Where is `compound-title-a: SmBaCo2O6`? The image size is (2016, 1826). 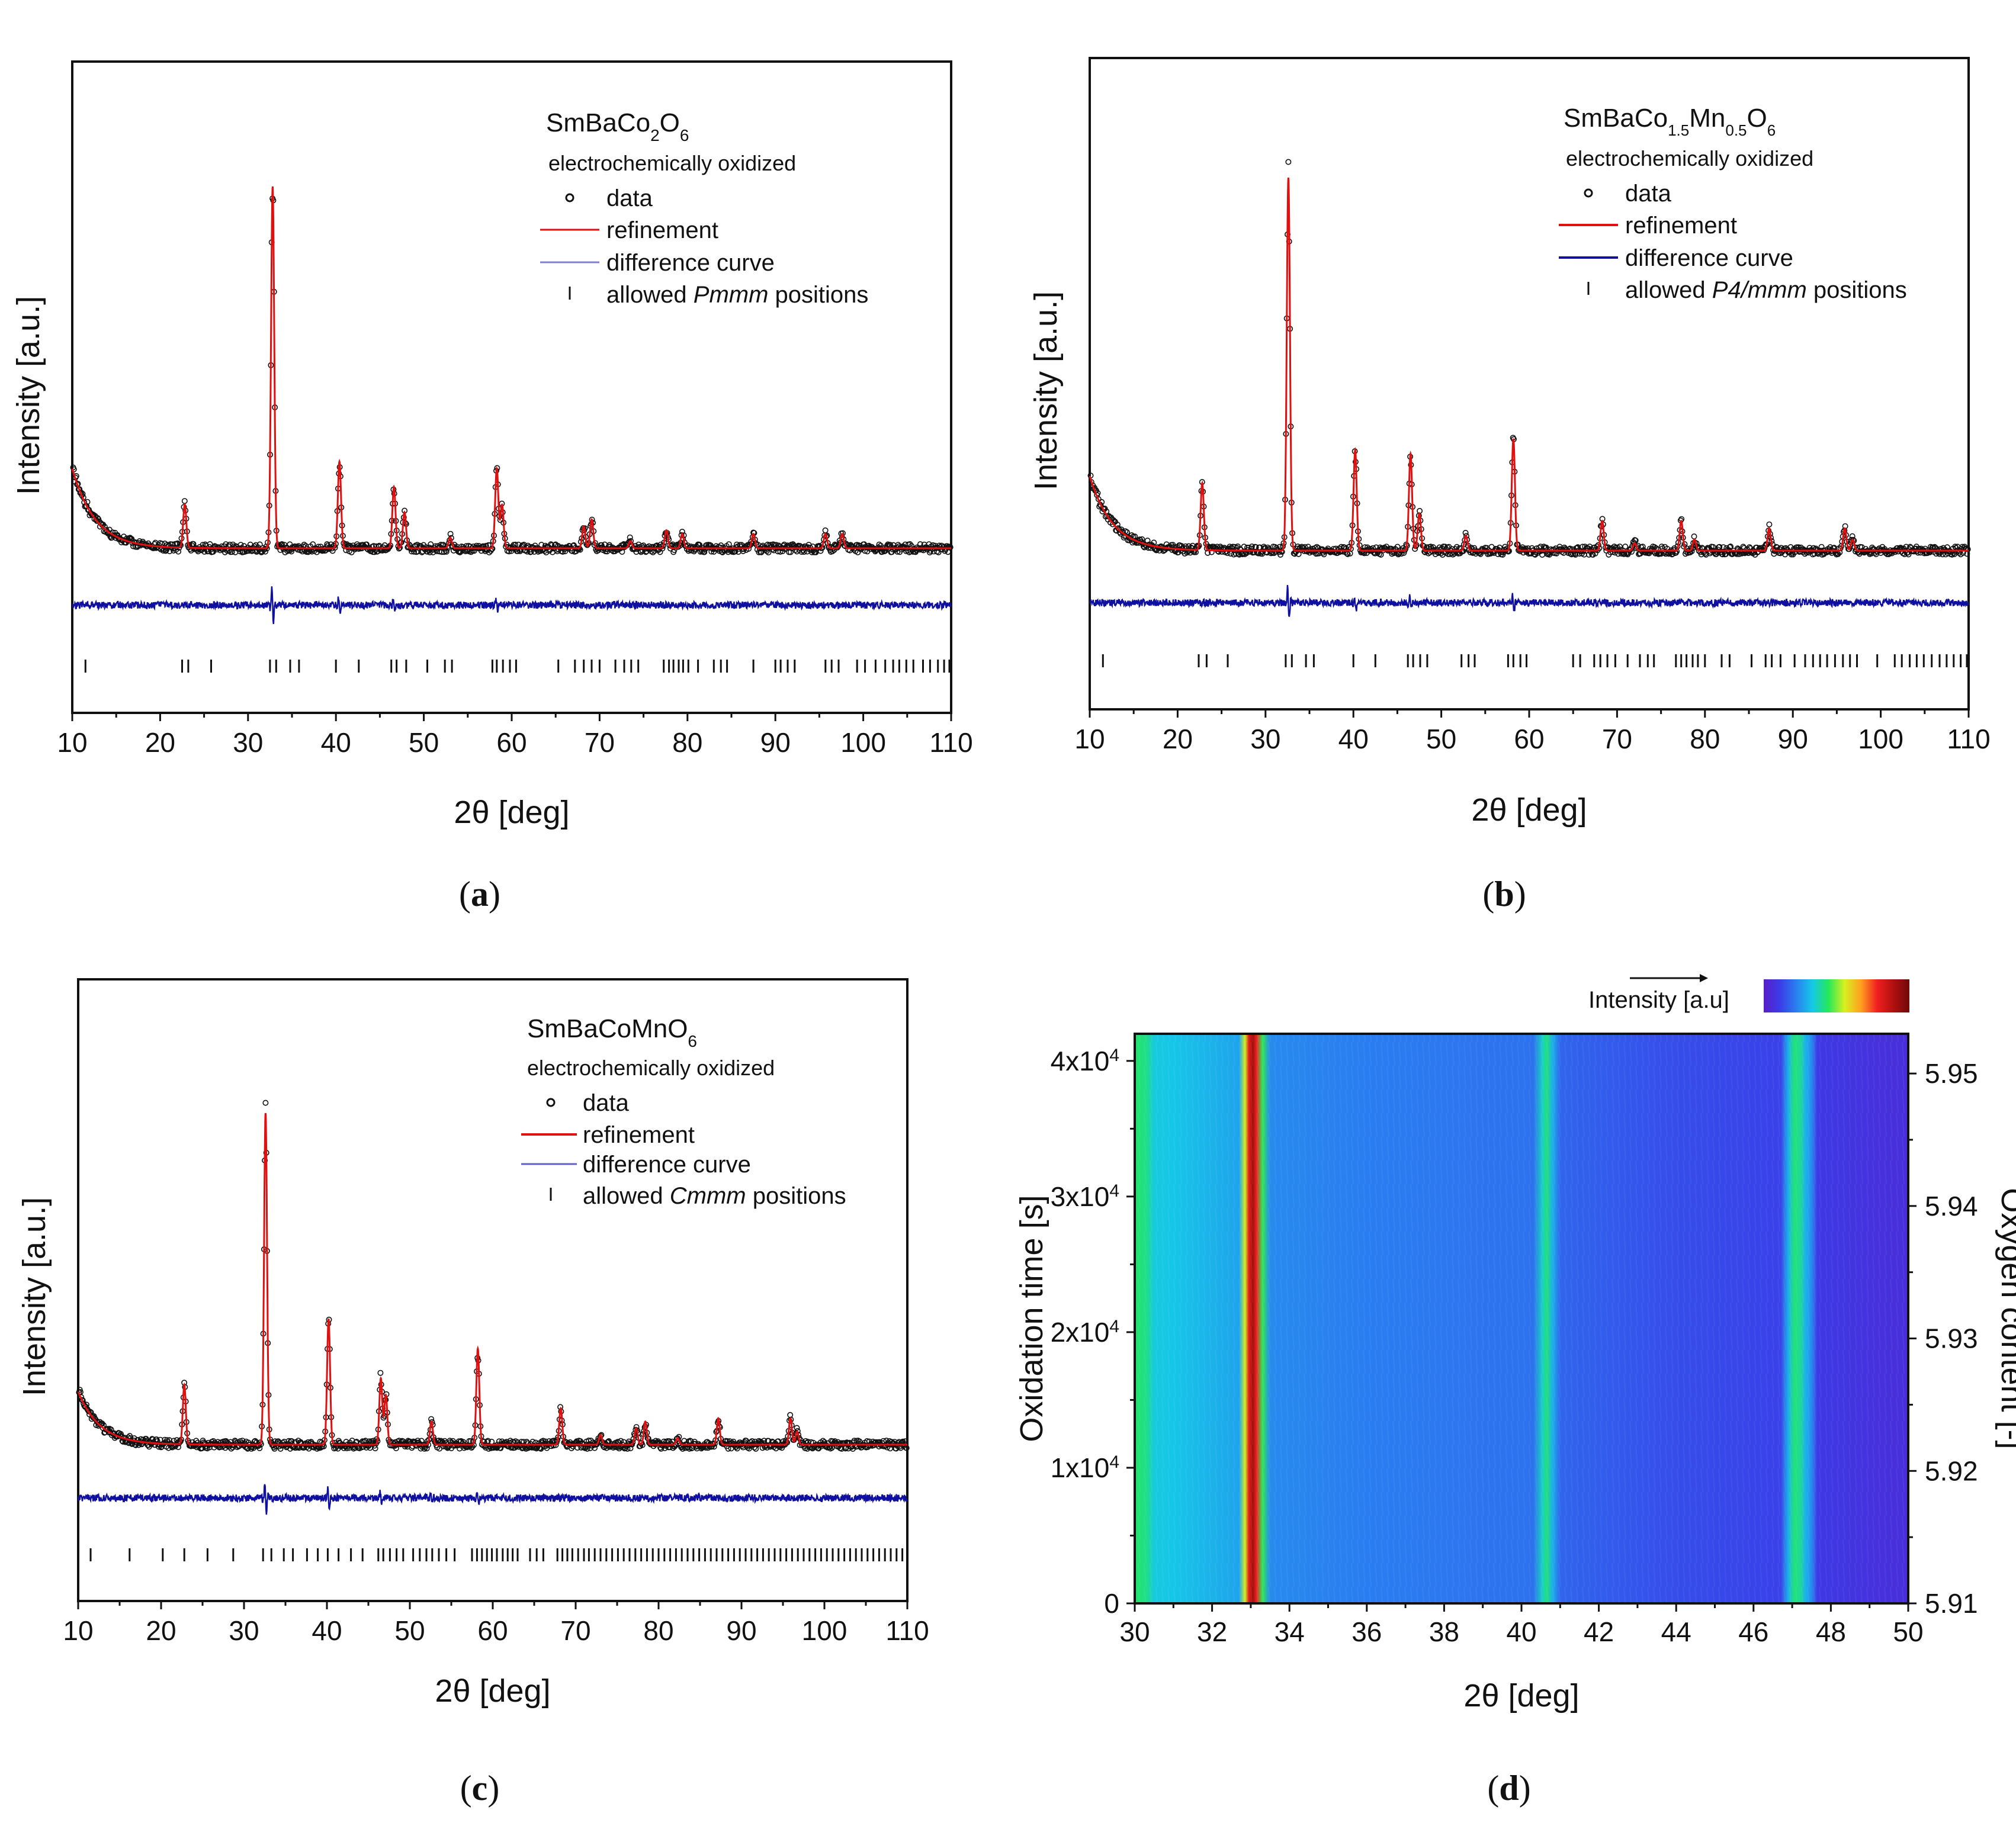 compound-title-a: SmBaCo2O6 is located at coordinates (617, 126).